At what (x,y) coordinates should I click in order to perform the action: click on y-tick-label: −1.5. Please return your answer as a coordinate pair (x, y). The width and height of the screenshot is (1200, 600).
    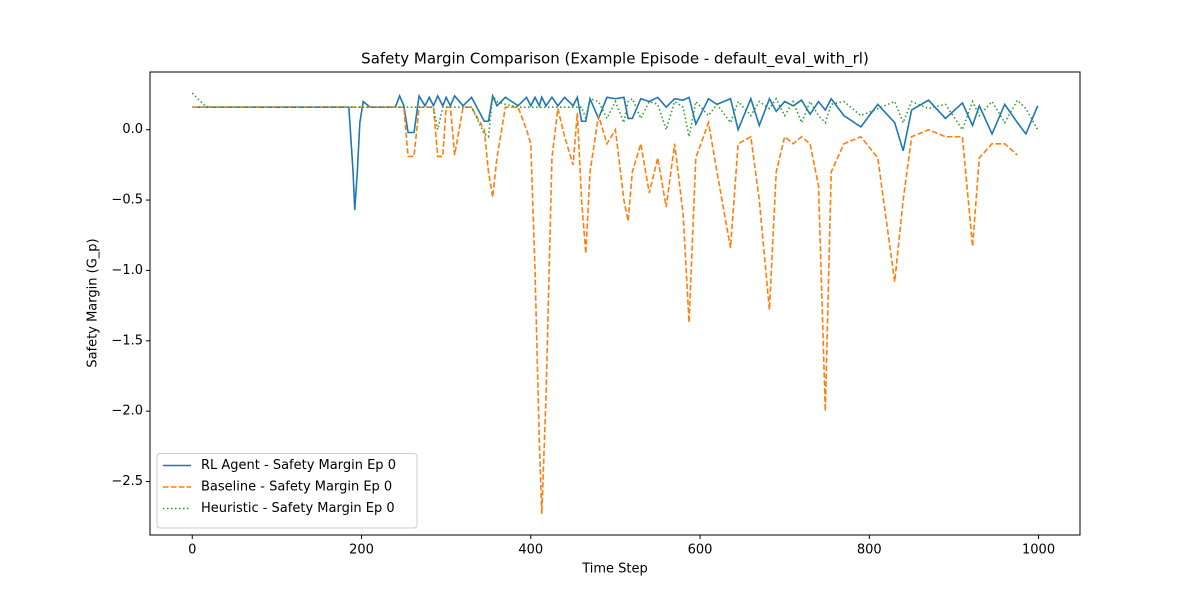
    Looking at the image, I should click on (127, 340).